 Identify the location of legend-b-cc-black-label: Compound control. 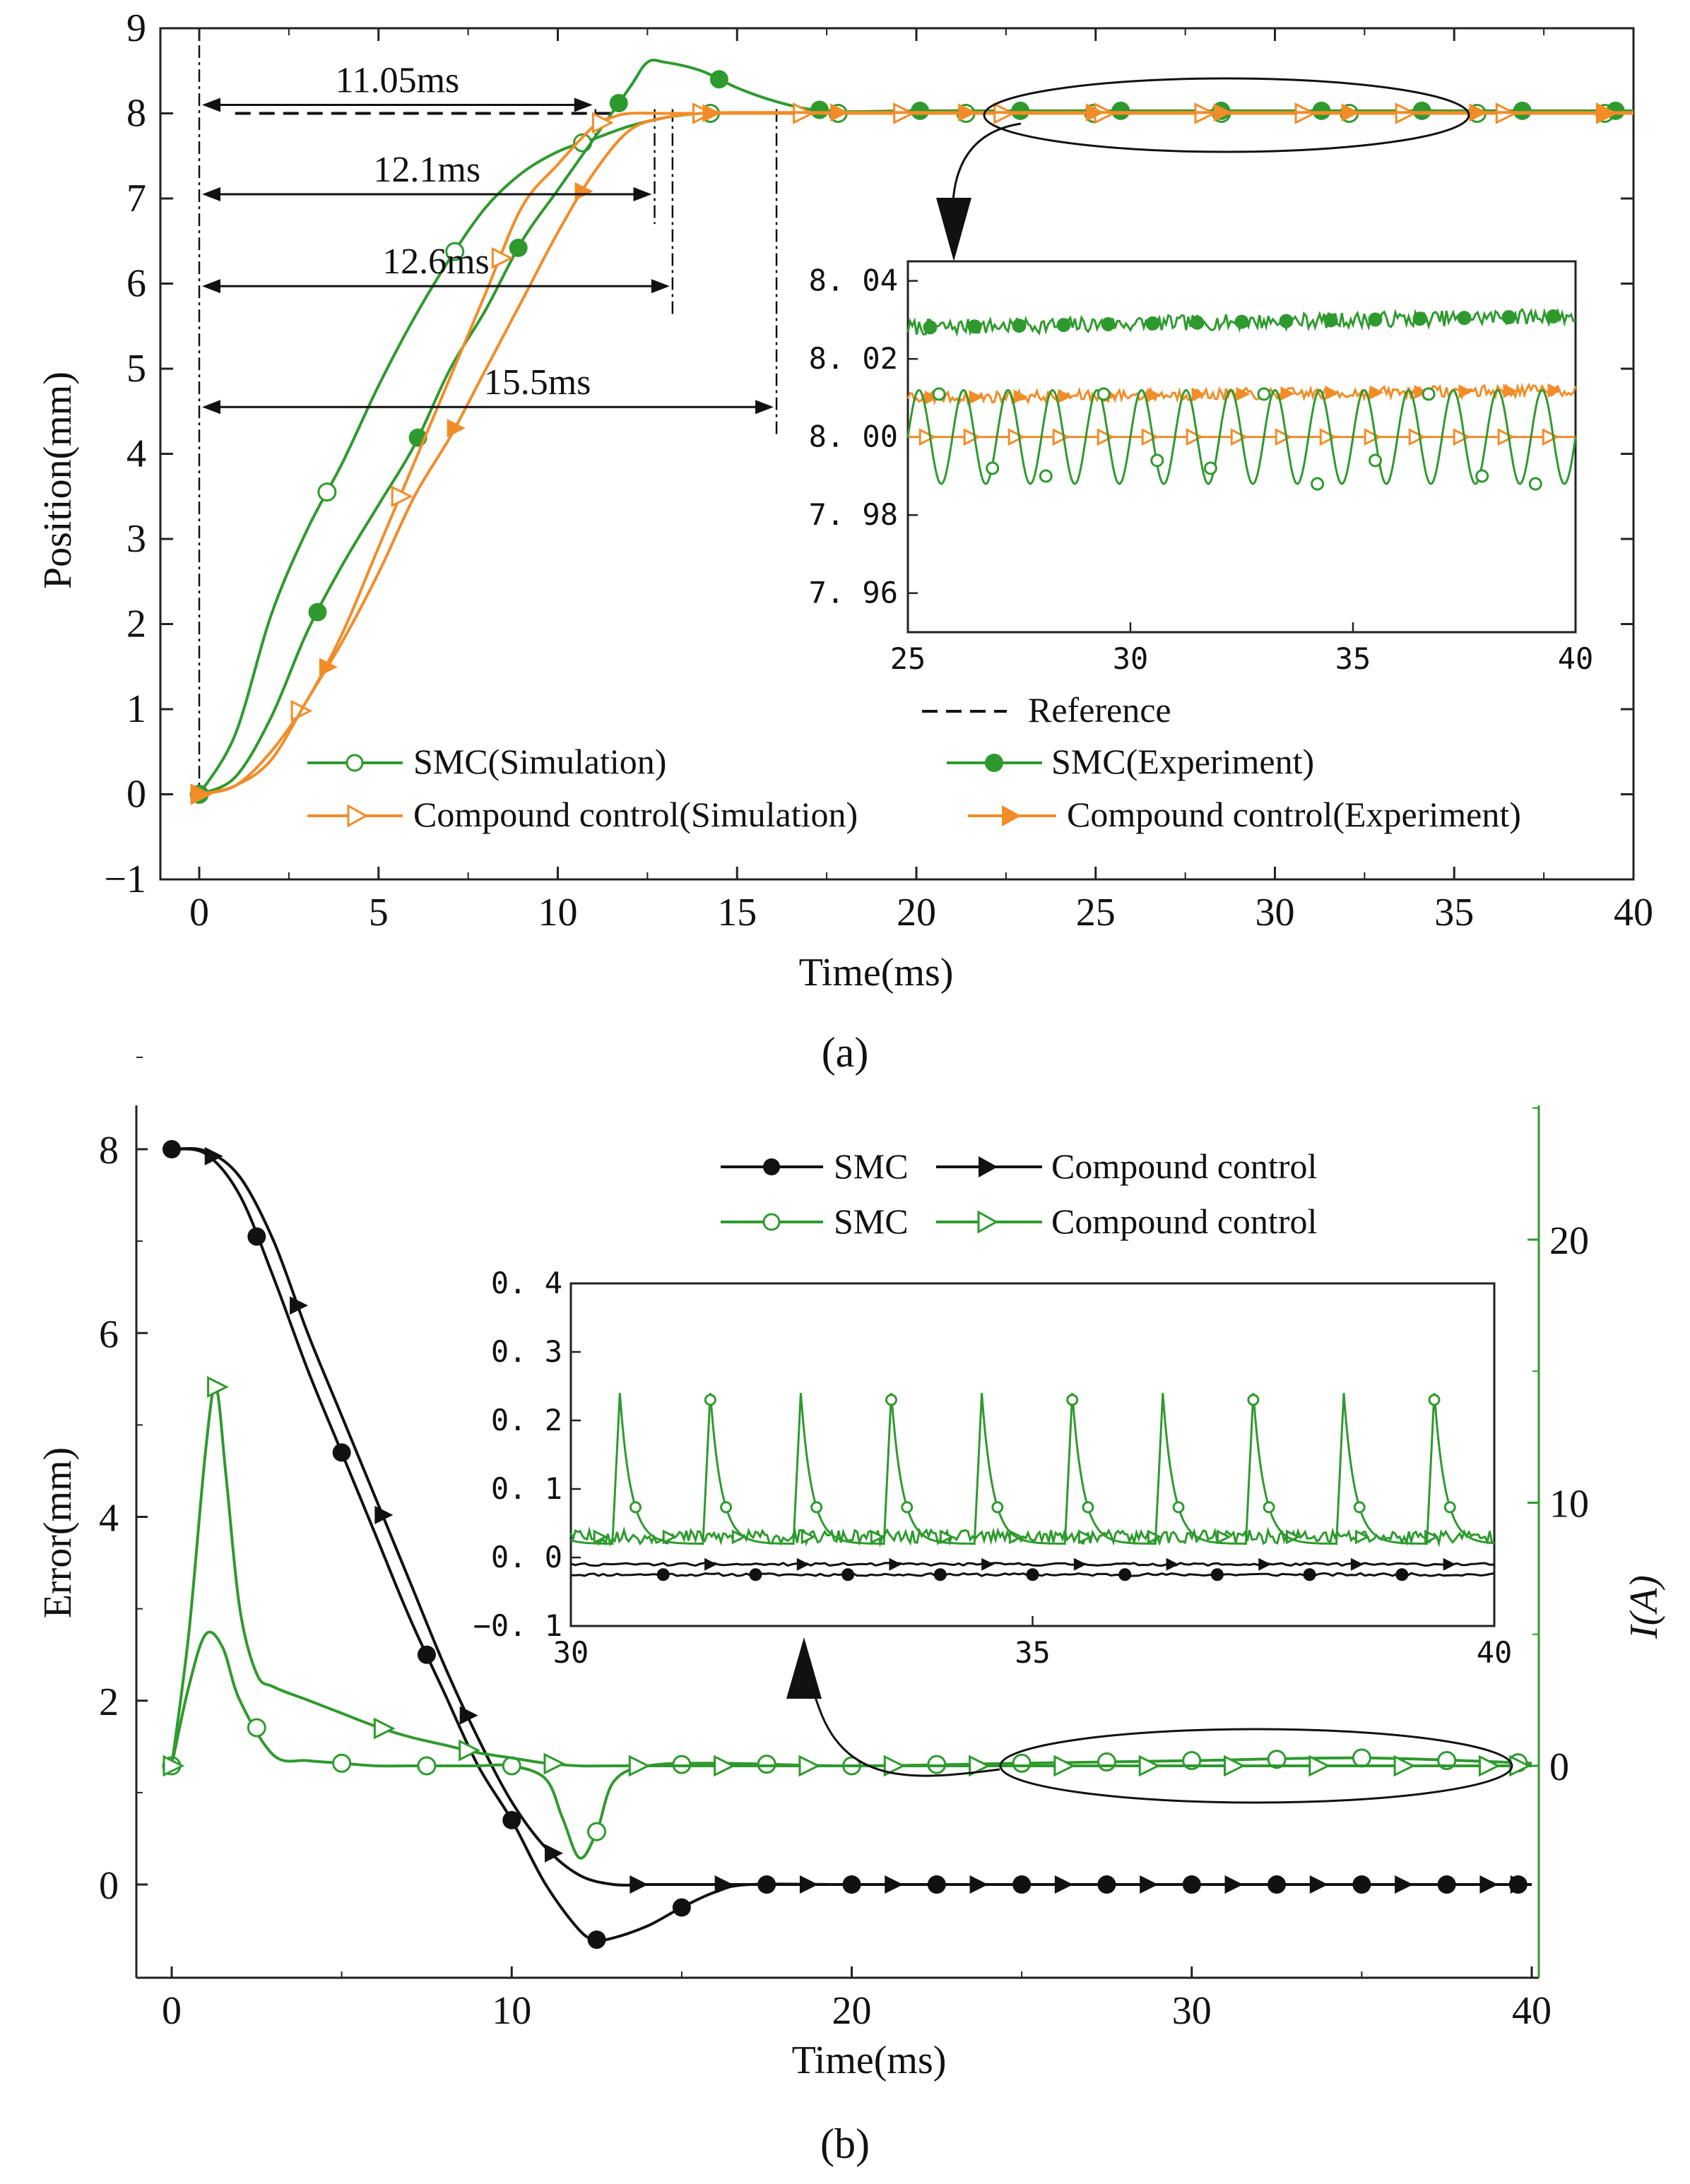
(1184, 1166).